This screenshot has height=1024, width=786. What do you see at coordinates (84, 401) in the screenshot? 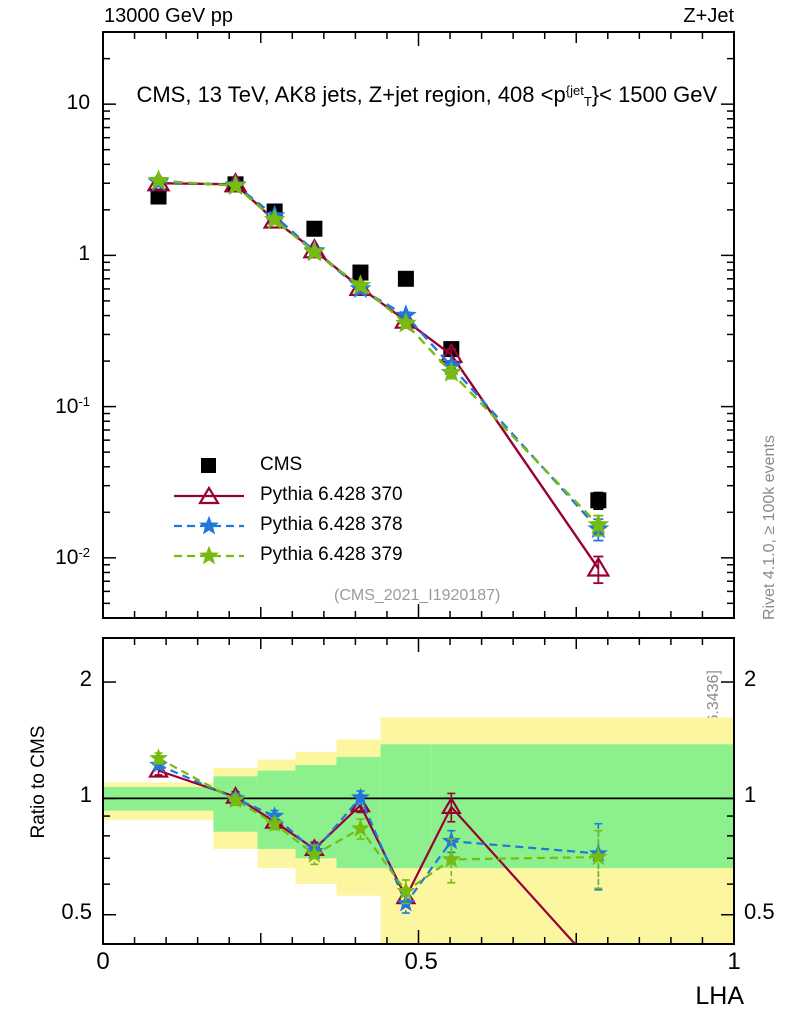
I see `main-y-tick-exponent: -1` at bounding box center [84, 401].